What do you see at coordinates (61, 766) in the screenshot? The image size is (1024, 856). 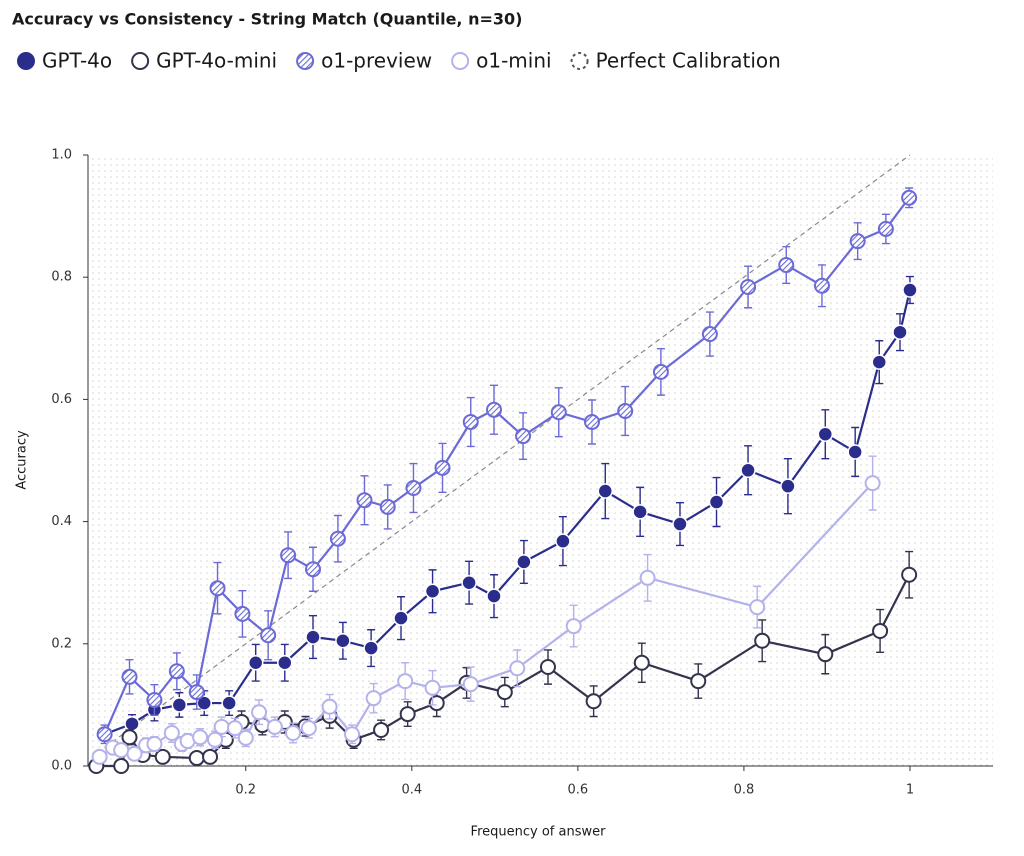 I see `y-tick-label: 0.0` at bounding box center [61, 766].